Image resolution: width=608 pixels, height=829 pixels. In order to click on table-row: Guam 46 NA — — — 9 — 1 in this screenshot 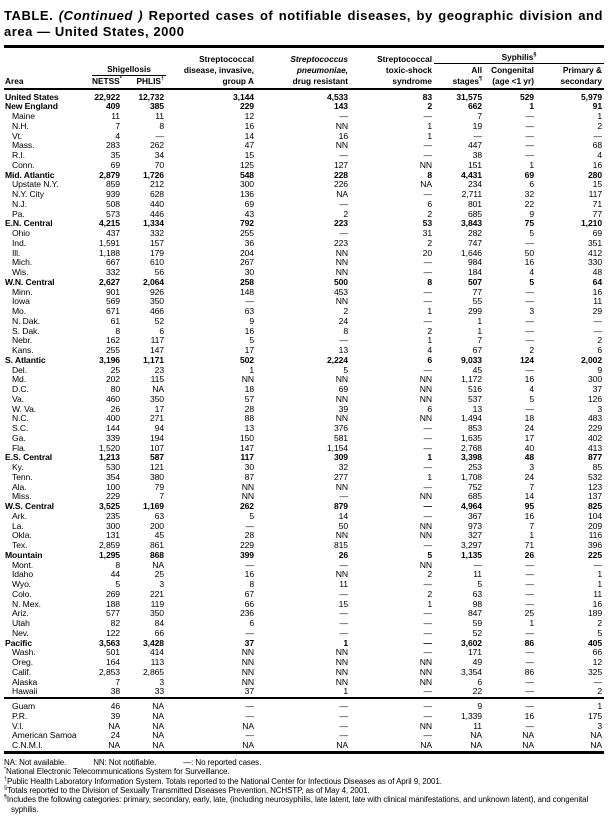, I will do `click(304, 705)`.